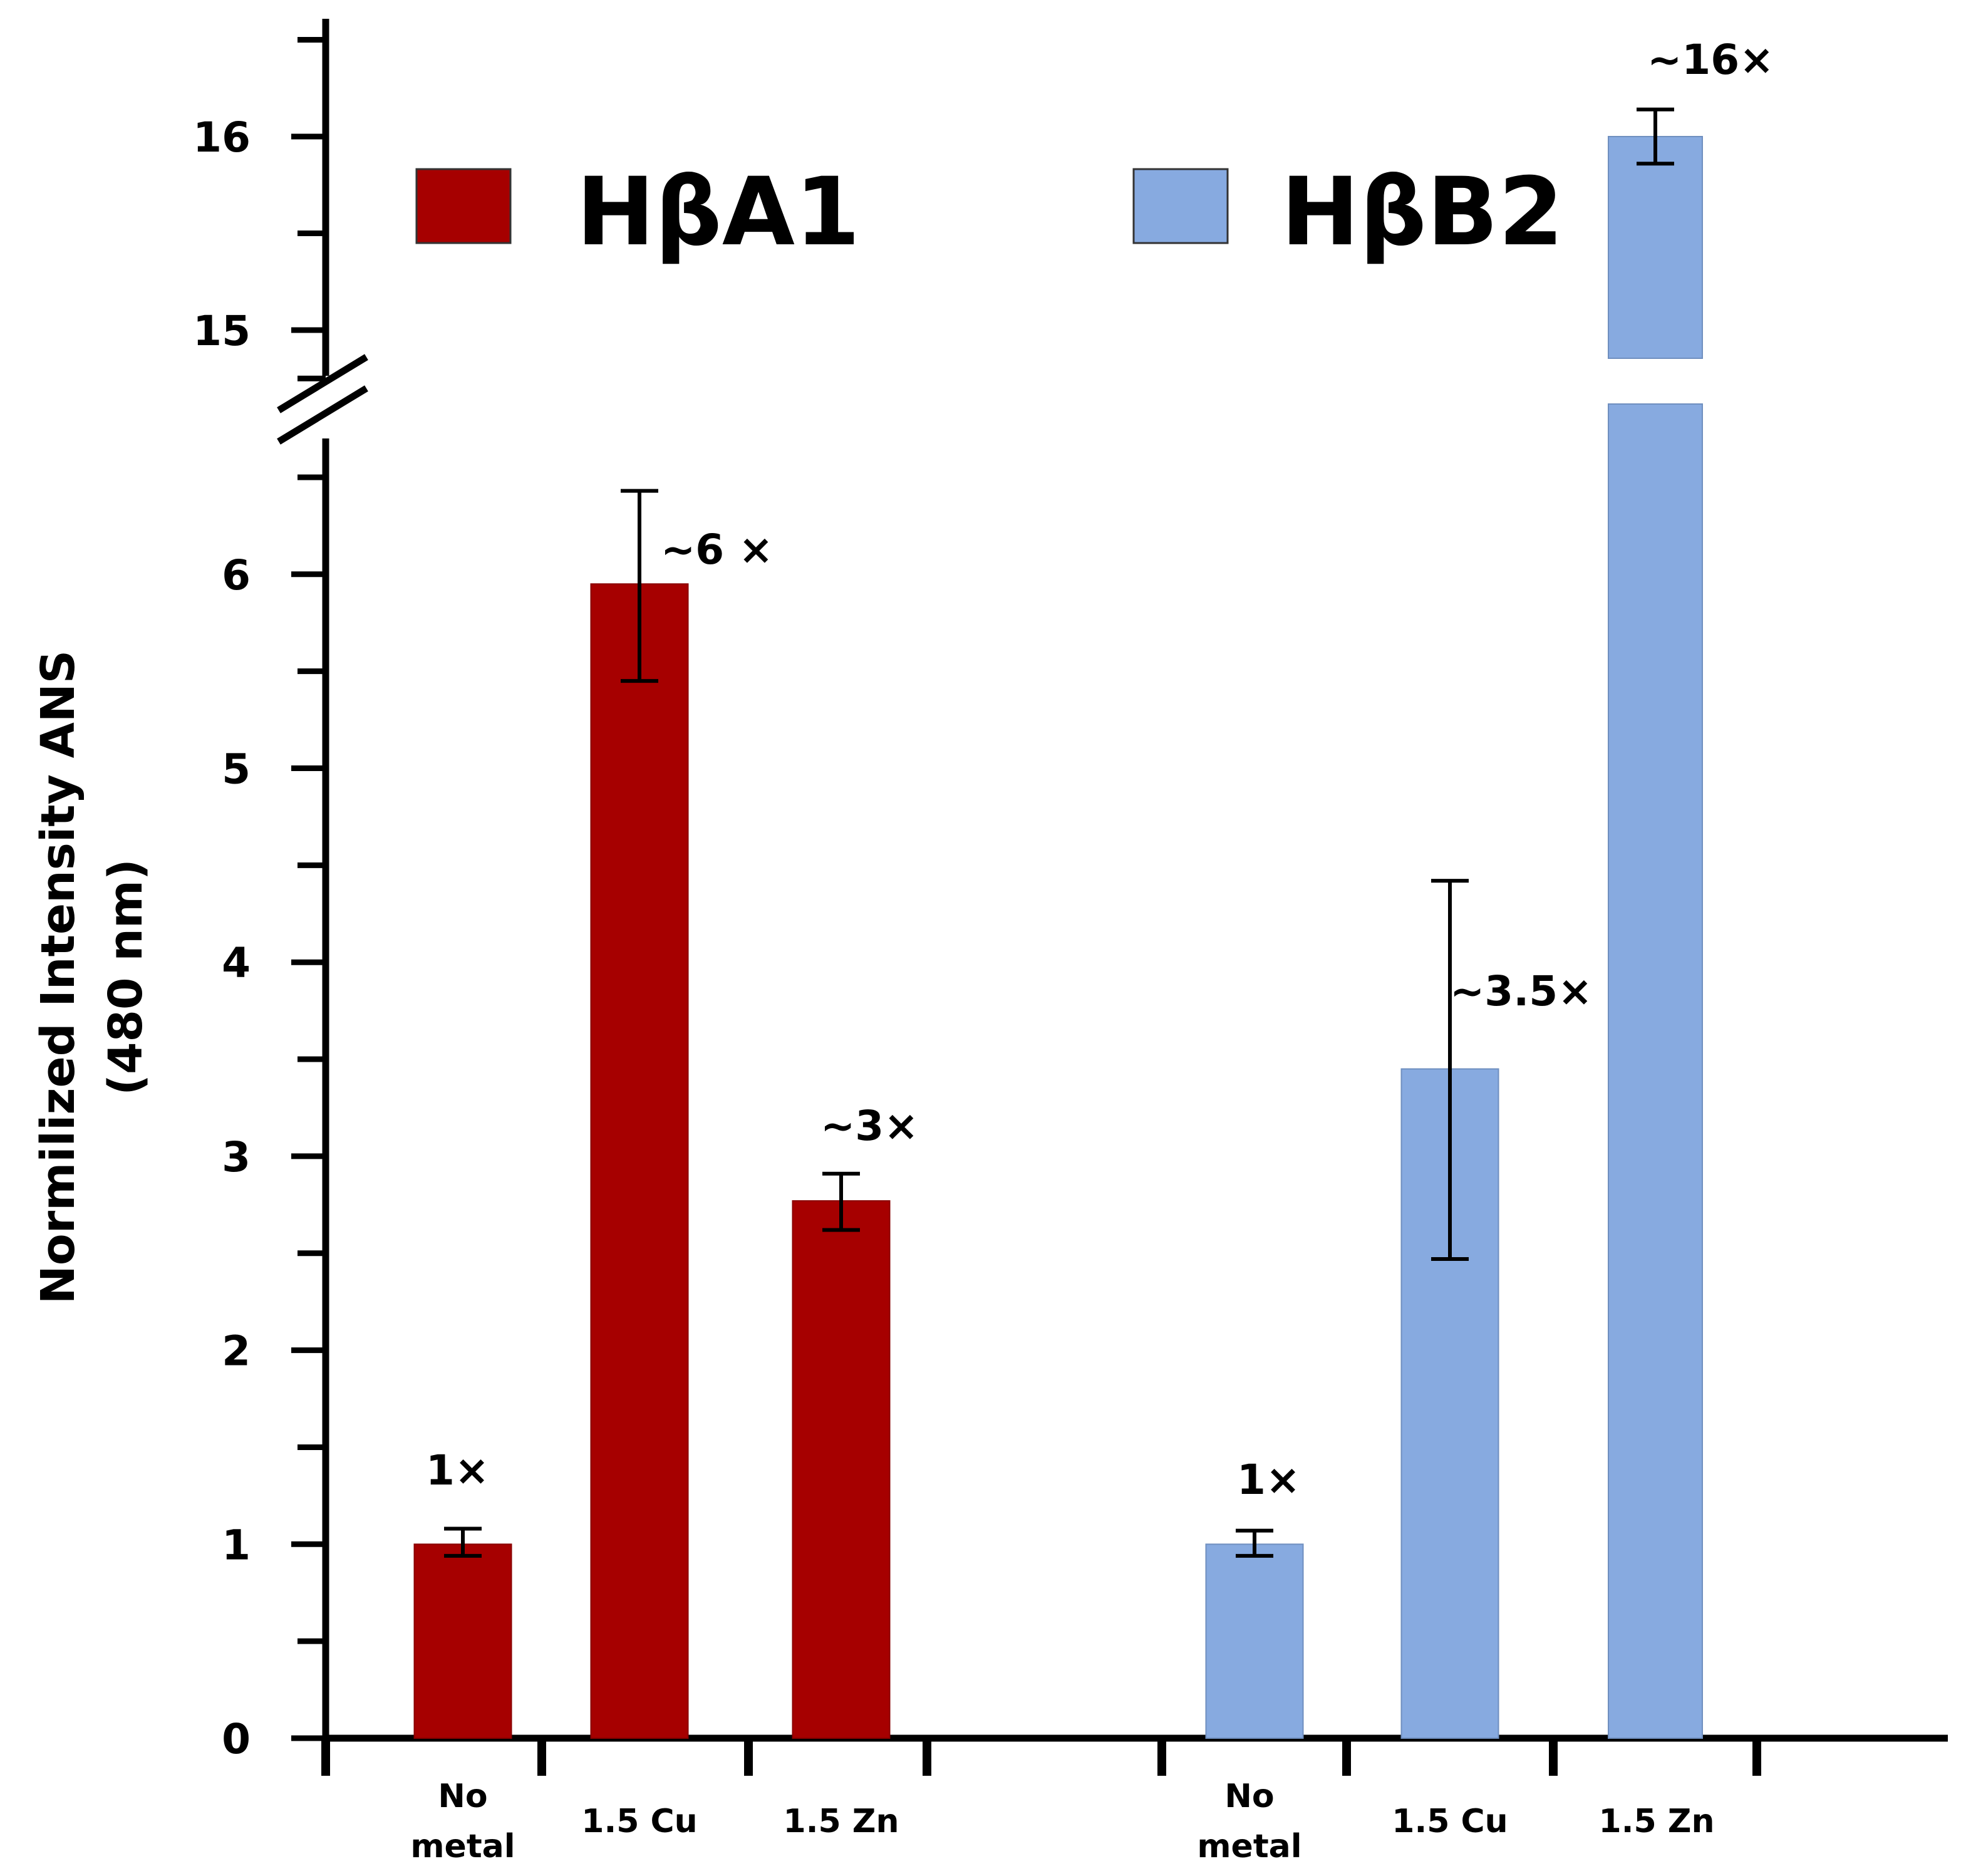 Image resolution: width=1961 pixels, height=1876 pixels. Describe the element at coordinates (237, 1739) in the screenshot. I see `y-tick-label: 0` at that location.